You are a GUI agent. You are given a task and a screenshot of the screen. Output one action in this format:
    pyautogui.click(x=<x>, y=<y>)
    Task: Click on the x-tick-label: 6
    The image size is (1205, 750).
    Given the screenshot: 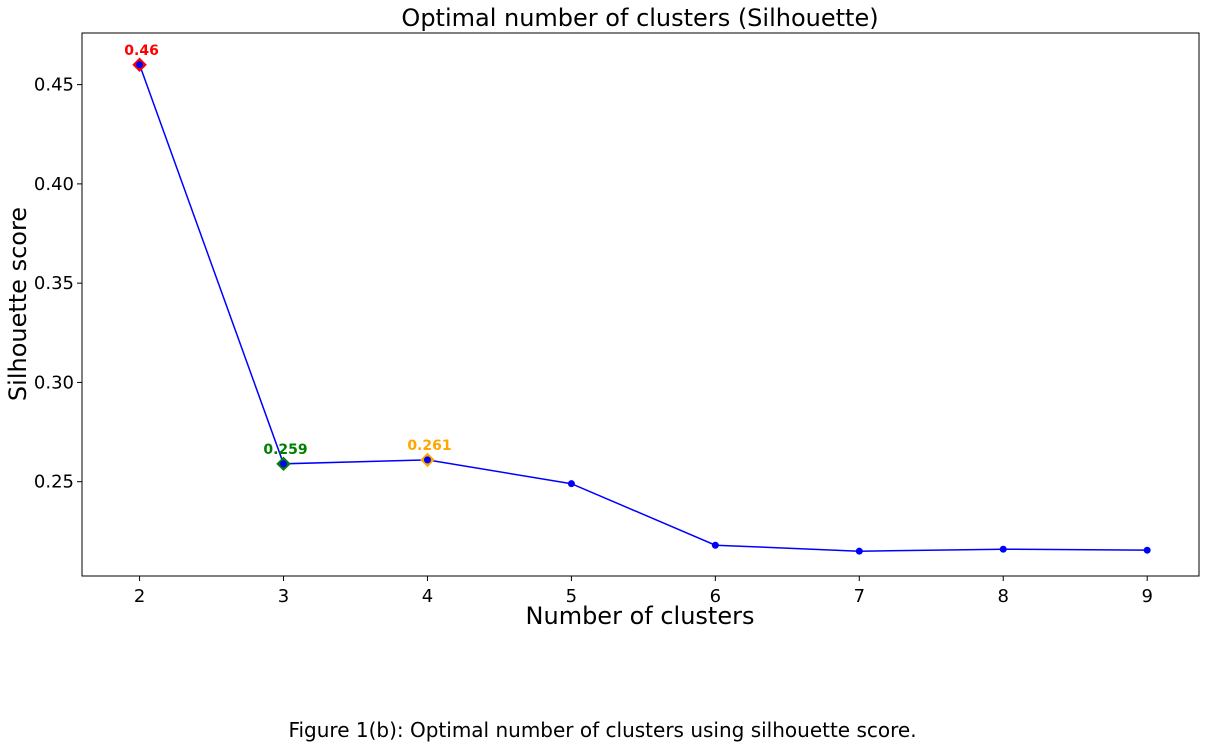 What is the action you would take?
    pyautogui.click(x=715, y=596)
    